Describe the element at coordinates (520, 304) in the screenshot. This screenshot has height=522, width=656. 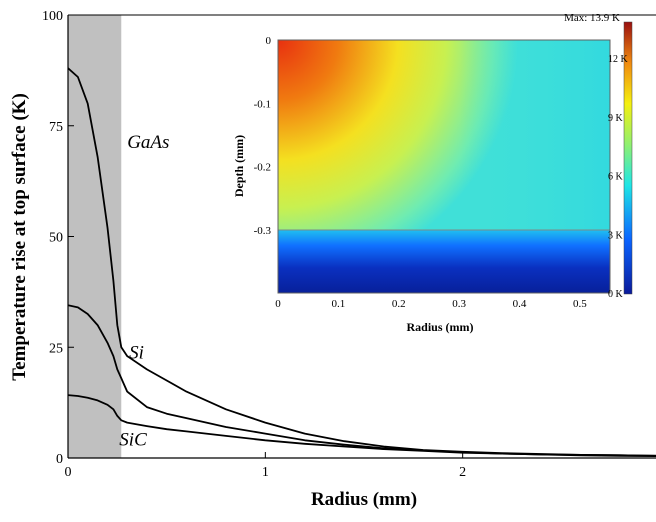
I see `inset-x-tick-label: 0.4` at that location.